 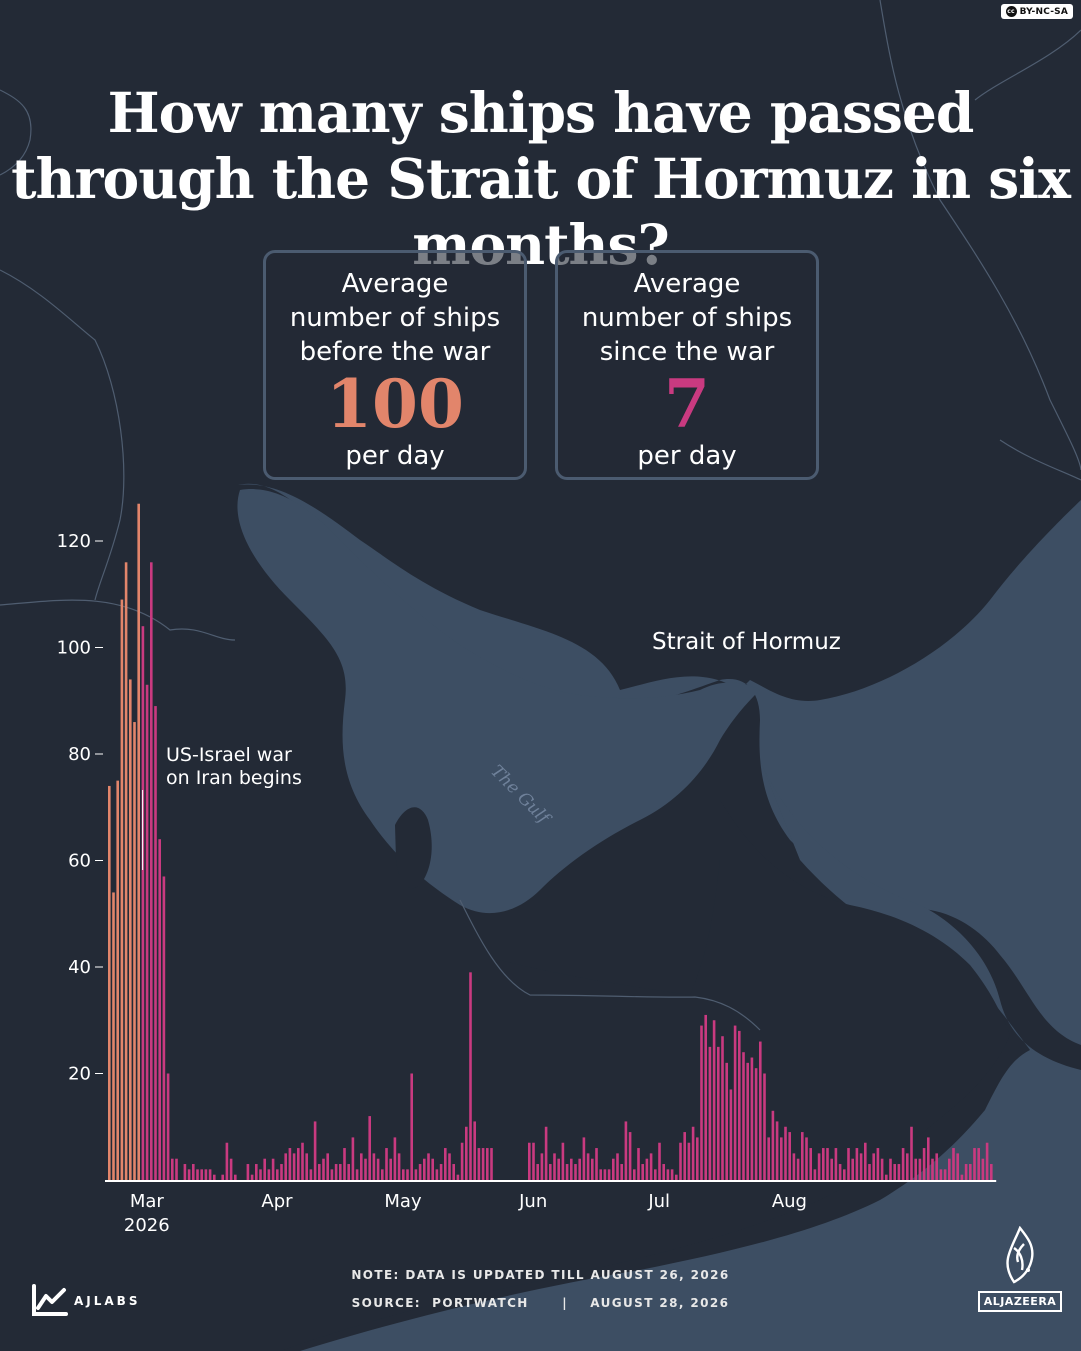 What do you see at coordinates (413, 848) in the screenshot?
I see `qatar-shape` at bounding box center [413, 848].